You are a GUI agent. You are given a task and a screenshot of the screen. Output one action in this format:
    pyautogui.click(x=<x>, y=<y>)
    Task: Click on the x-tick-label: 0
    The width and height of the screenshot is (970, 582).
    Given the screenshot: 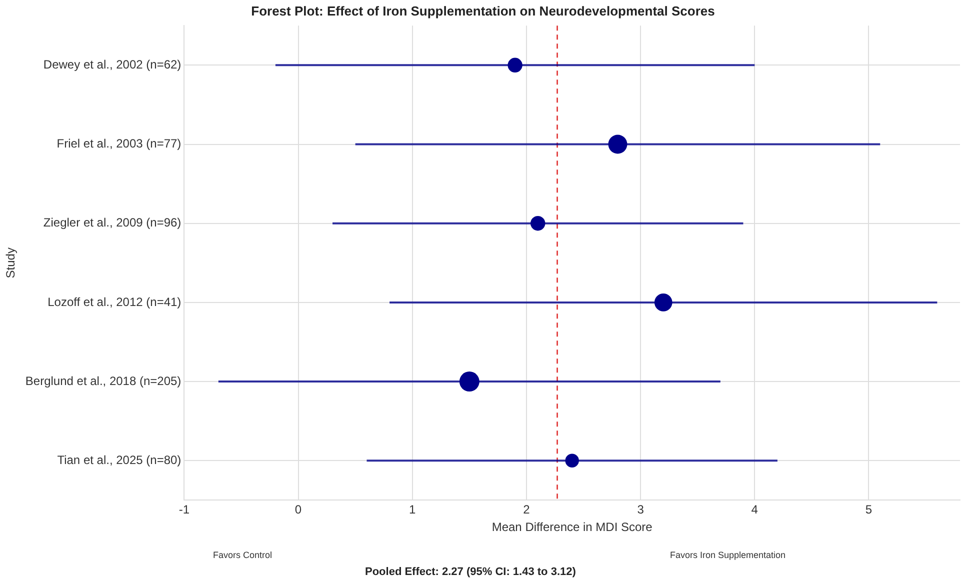 What is the action you would take?
    pyautogui.click(x=298, y=509)
    